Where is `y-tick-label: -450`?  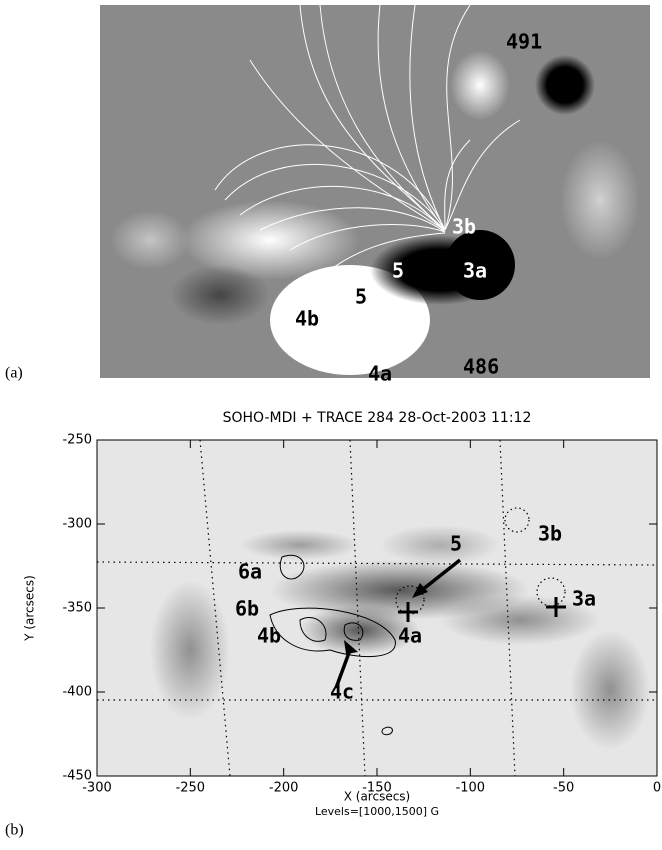 y-tick-label: -450 is located at coordinates (77, 776).